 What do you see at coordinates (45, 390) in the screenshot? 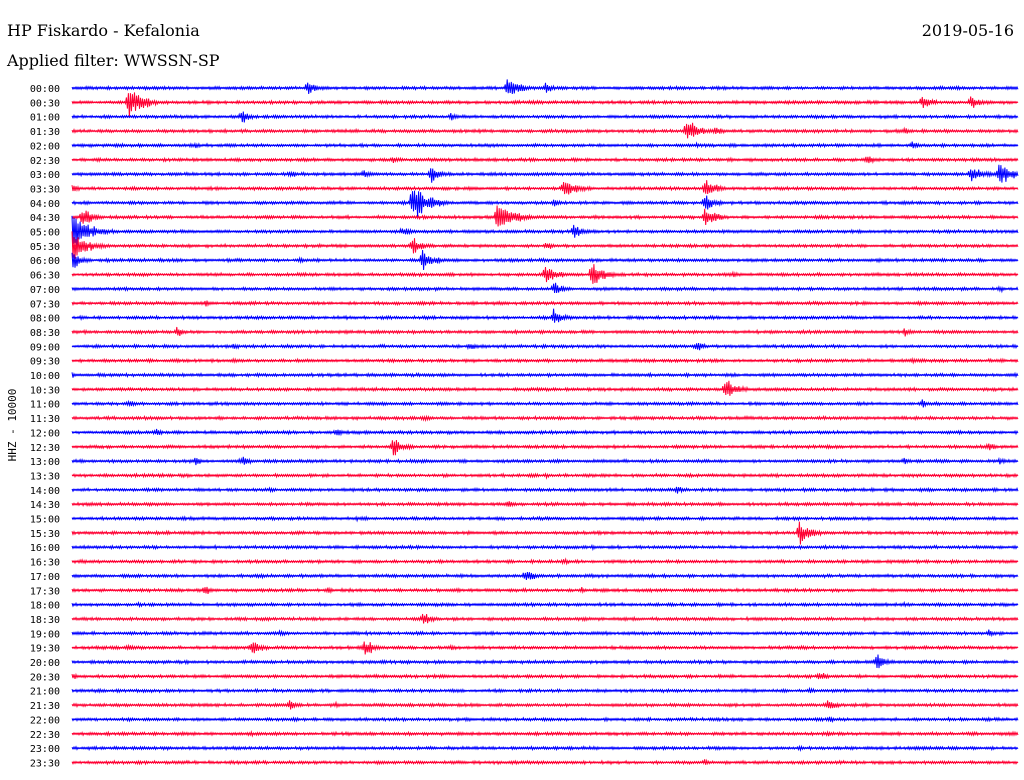
I see `time-label: 10:30` at bounding box center [45, 390].